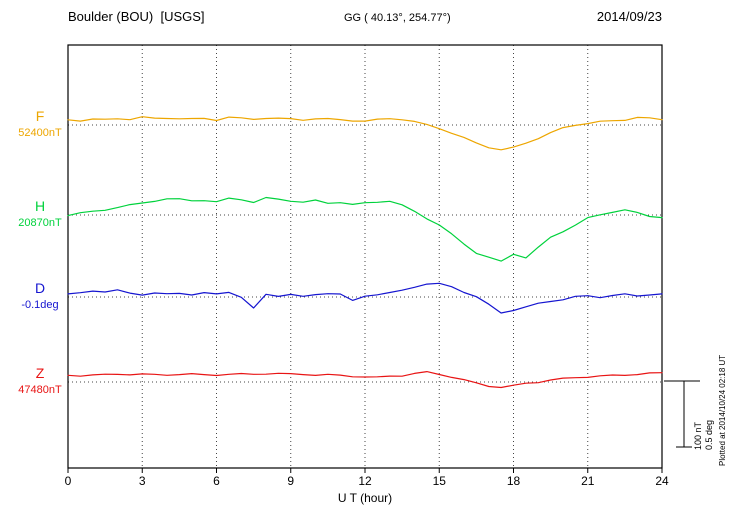  Describe the element at coordinates (629, 16) in the screenshot. I see `plot-date: 2014/09/23` at that location.